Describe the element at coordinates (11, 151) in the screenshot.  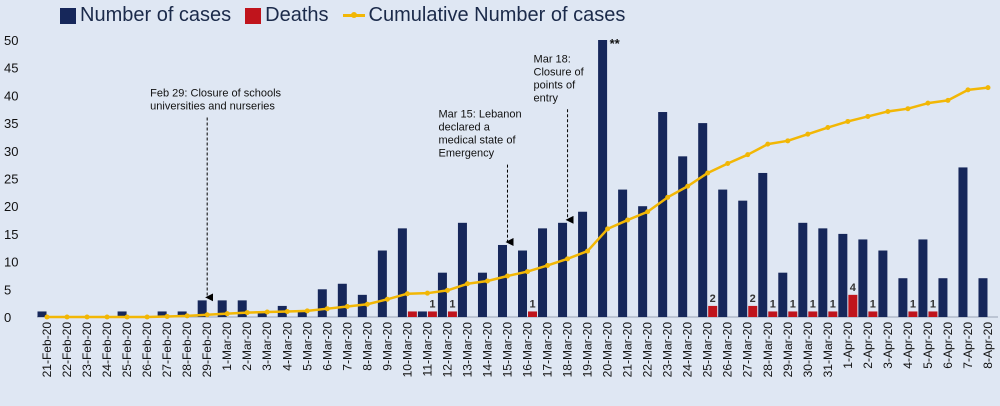
I see `y-tick-label: 30` at that location.